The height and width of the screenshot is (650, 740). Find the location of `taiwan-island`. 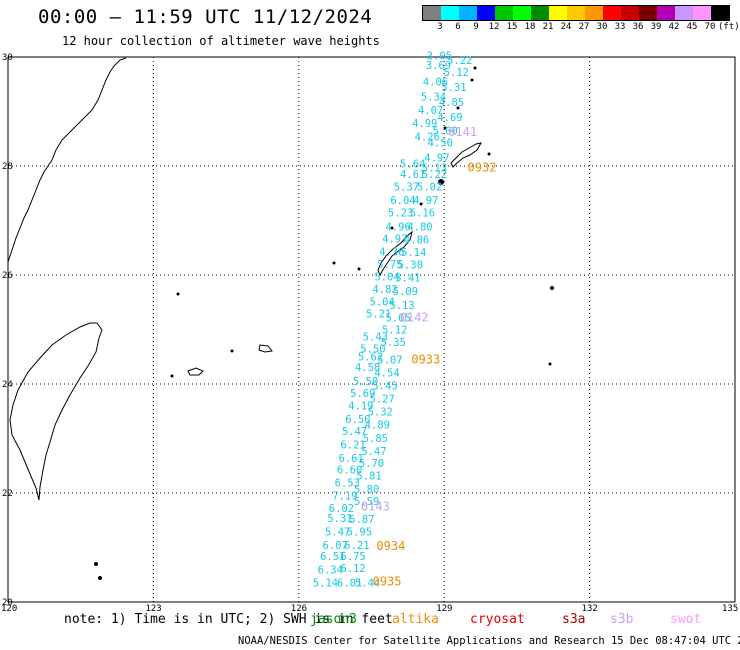

taiwan-island is located at coordinates (56, 411).